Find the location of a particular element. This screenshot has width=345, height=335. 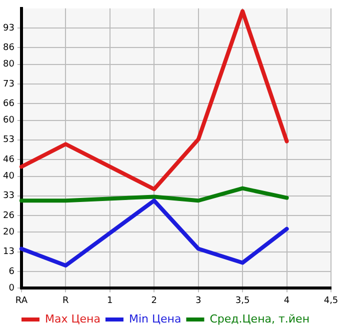

y-tick-label: 73 is located at coordinates (8, 84).